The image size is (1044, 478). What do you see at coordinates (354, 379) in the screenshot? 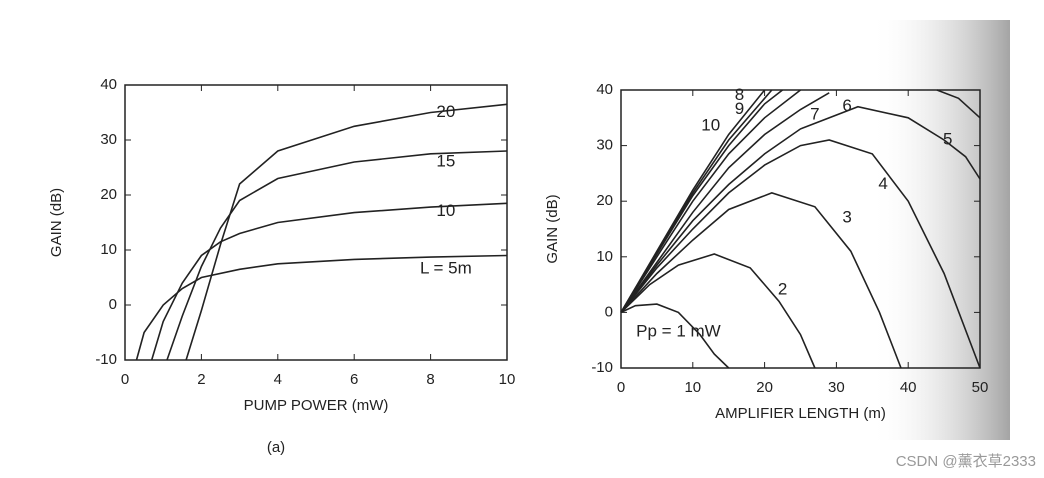
I see `x-tick-label: 6` at bounding box center [354, 379].